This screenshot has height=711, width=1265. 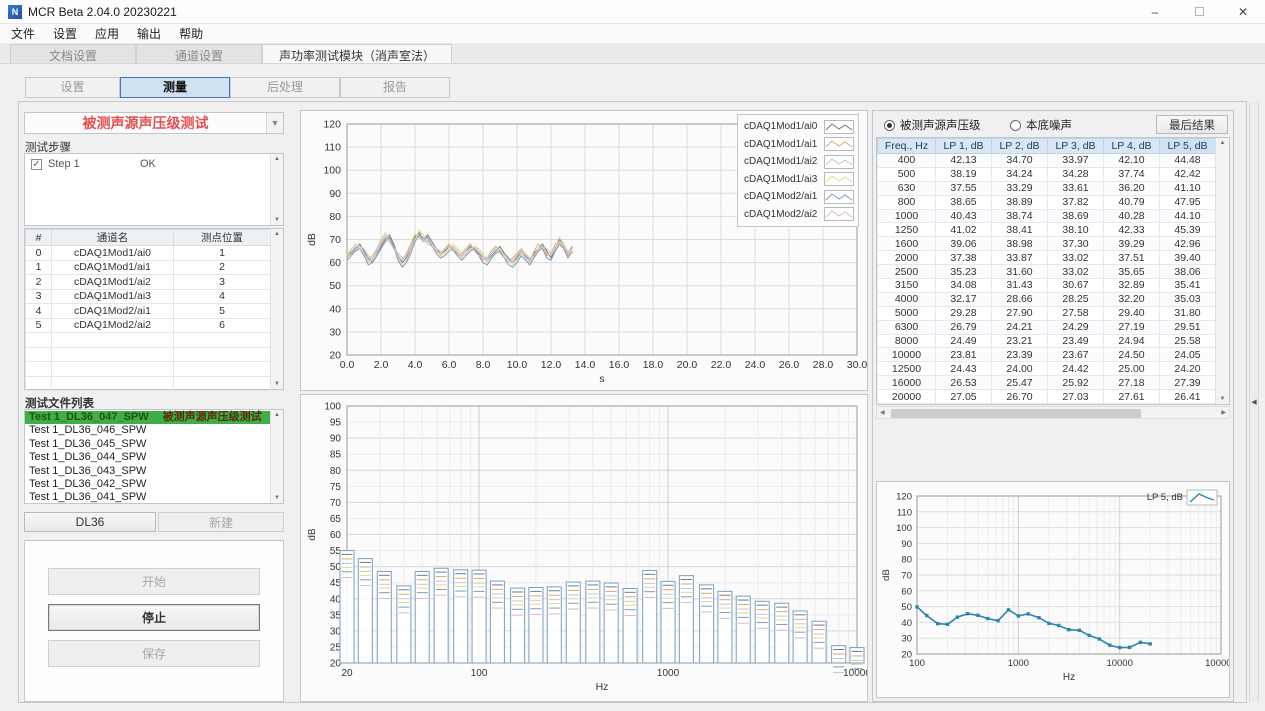 I want to click on stop-button: 停止, so click(x=154, y=617).